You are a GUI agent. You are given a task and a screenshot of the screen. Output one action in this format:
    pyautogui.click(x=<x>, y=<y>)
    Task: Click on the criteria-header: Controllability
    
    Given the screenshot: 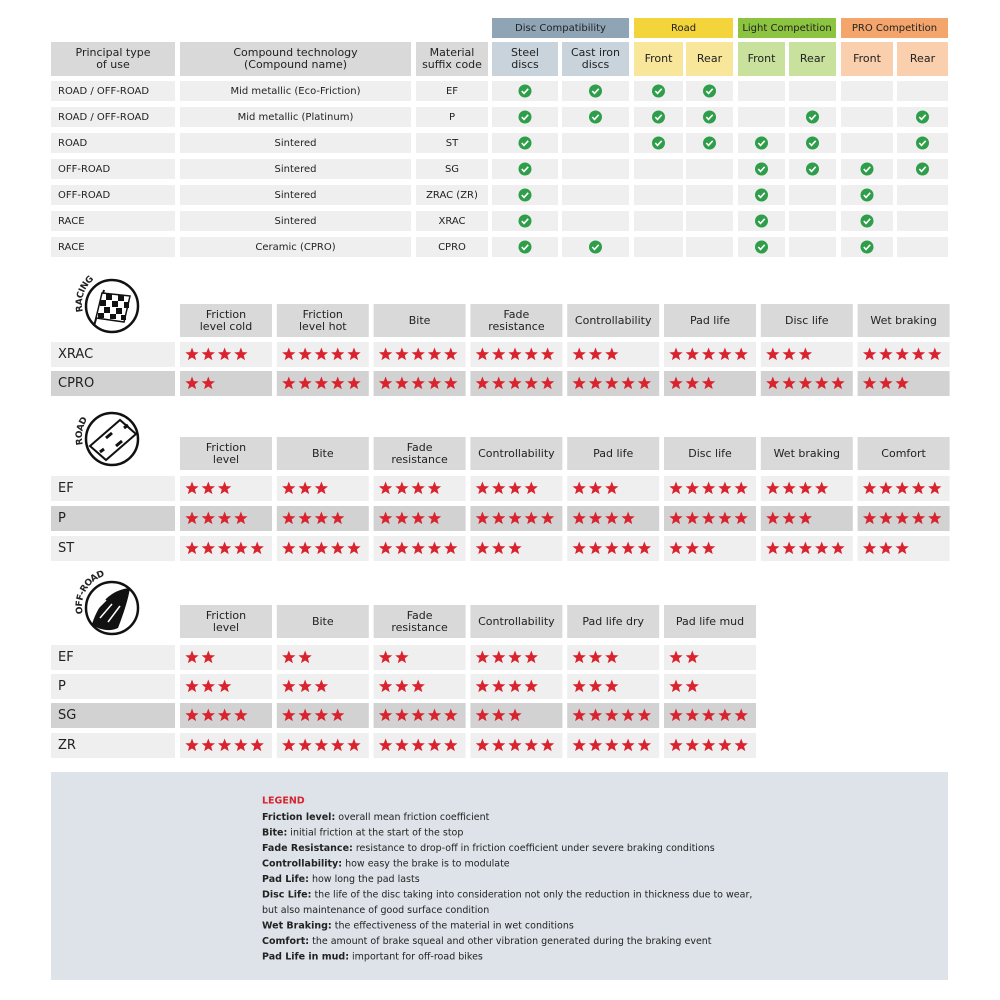 What is the action you would take?
    pyautogui.click(x=516, y=621)
    